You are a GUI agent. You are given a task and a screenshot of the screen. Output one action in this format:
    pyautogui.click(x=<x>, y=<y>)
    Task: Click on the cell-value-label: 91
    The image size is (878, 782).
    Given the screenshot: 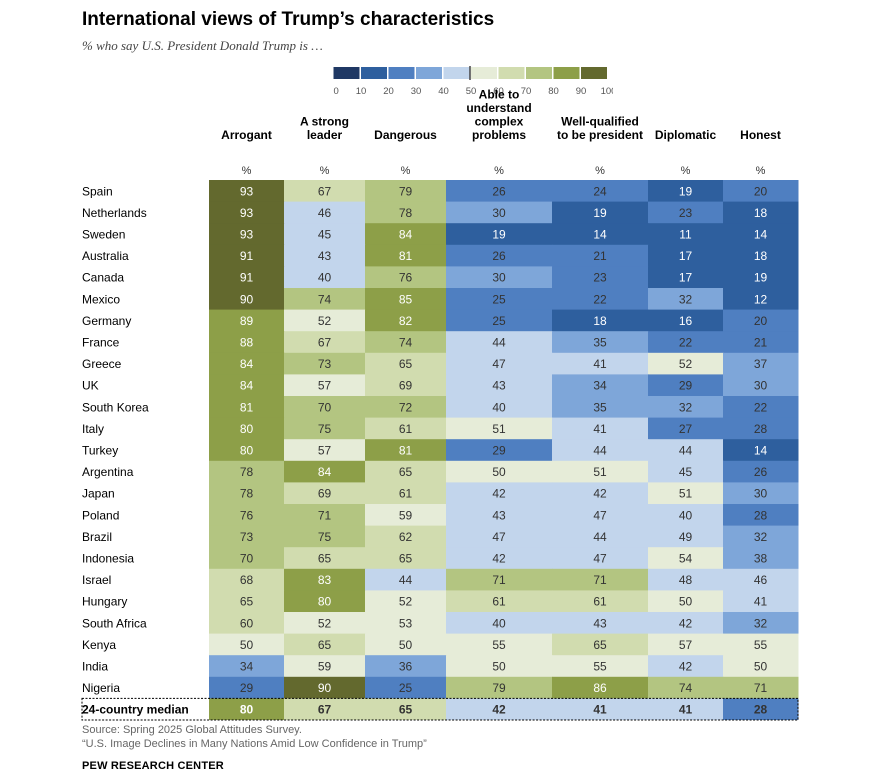 What is the action you would take?
    pyautogui.click(x=247, y=256)
    